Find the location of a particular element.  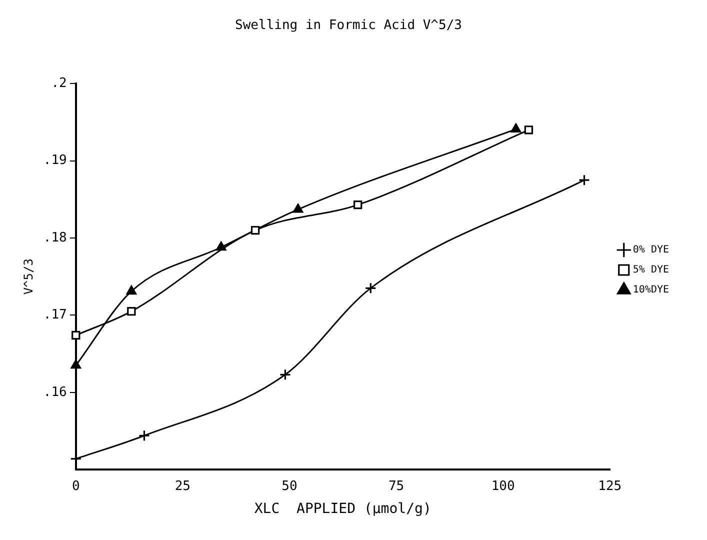

legend-label: 10%DYE is located at coordinates (650, 290).